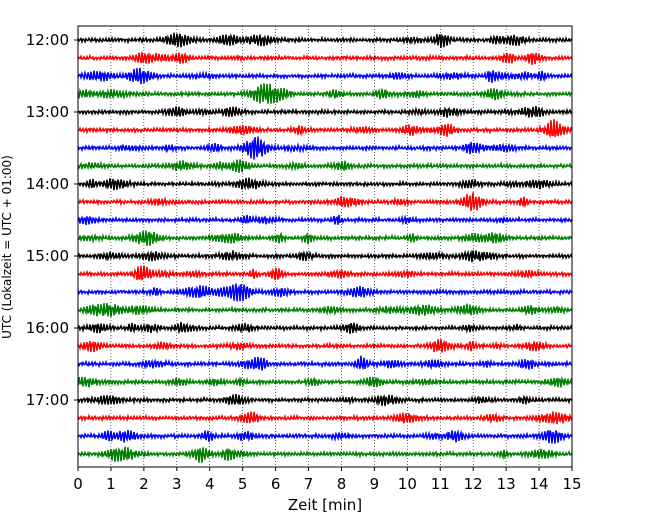  I want to click on x-tick-label: 9, so click(375, 484).